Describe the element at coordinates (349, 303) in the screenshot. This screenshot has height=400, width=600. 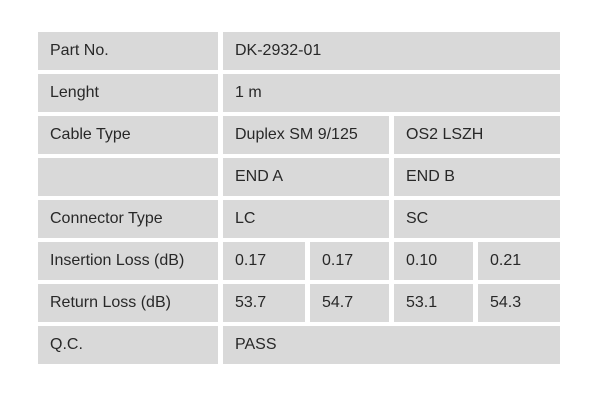
I see `return-loss-end-a-2: 54.7` at that location.